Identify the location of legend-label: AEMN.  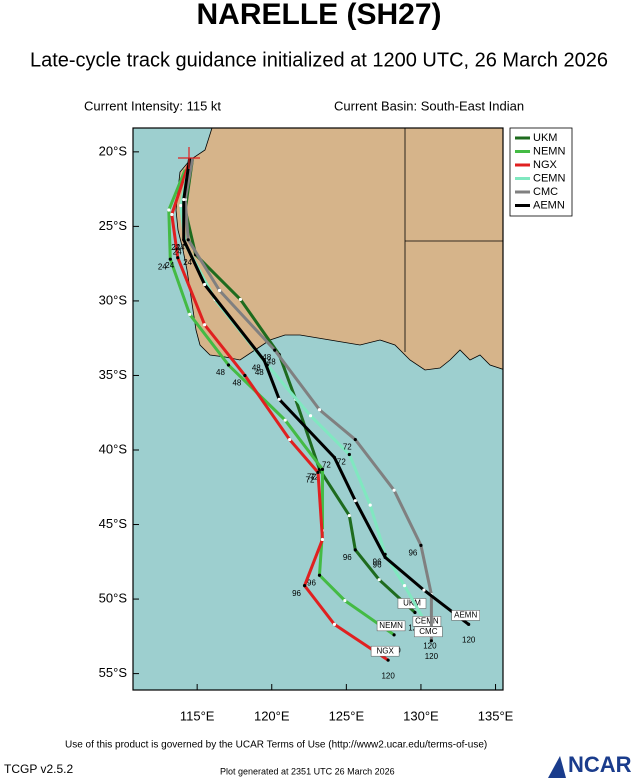
(549, 205).